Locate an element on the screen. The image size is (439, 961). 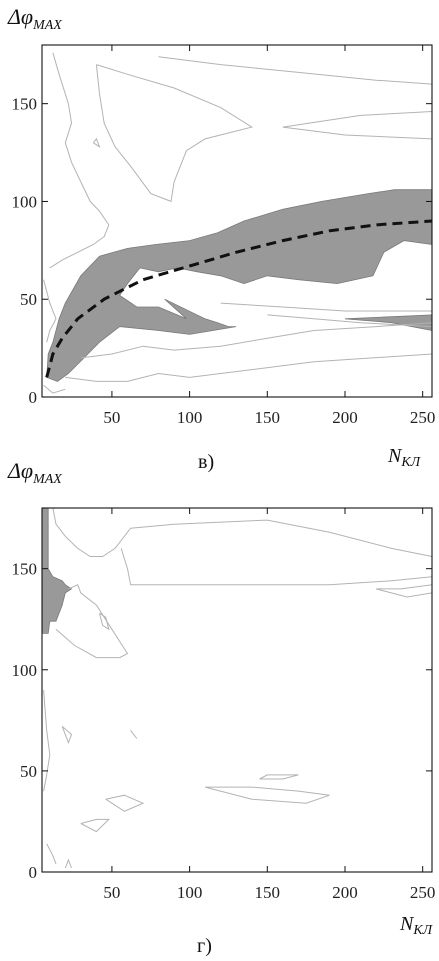
panel-label: г) is located at coordinates (204, 946).